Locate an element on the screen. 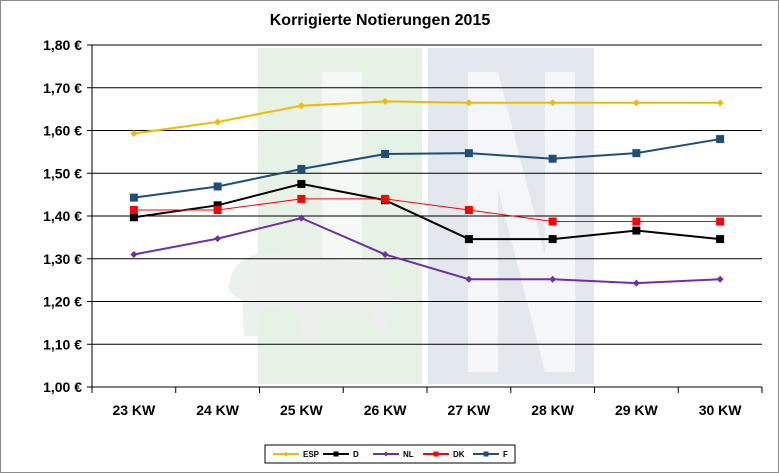 The width and height of the screenshot is (779, 473). series-line-nl is located at coordinates (427, 251).